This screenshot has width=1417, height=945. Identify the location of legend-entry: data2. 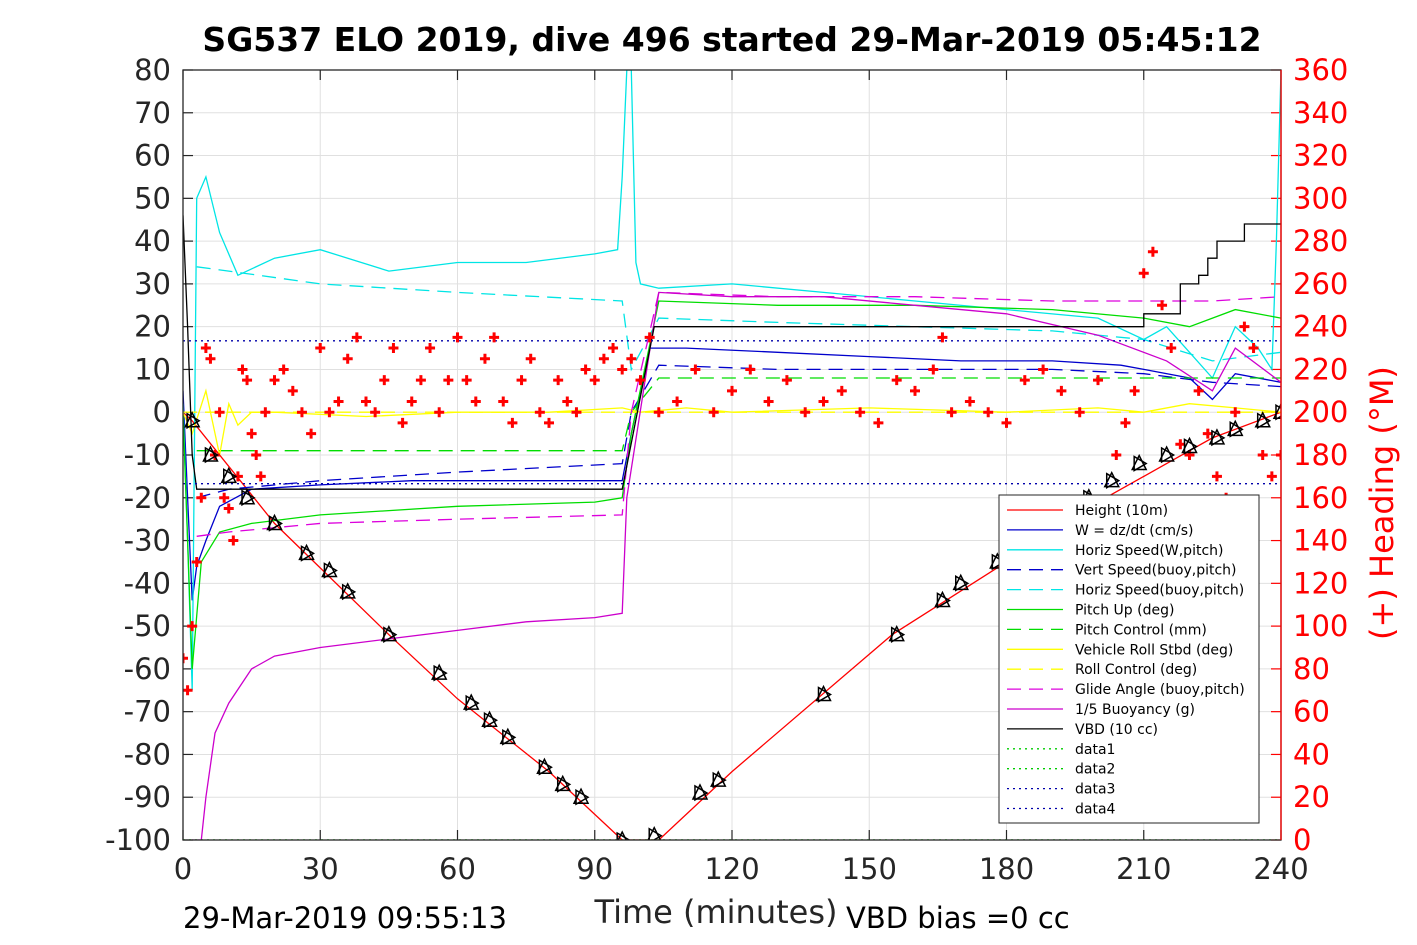
(1095, 770).